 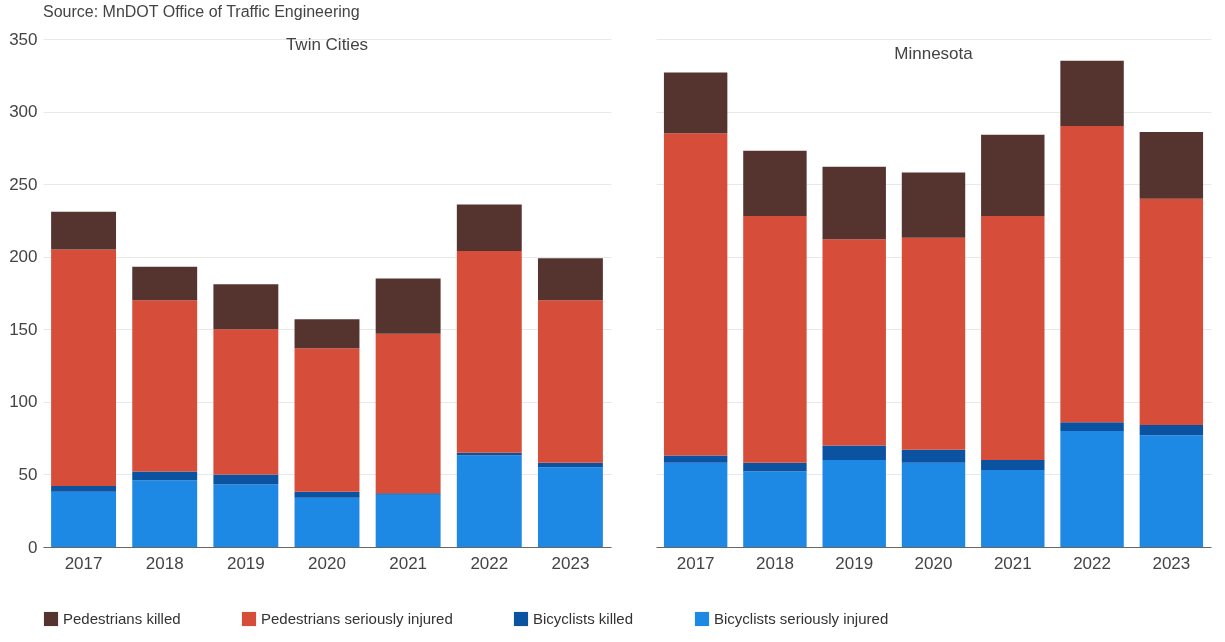 What do you see at coordinates (327, 44) in the screenshot?
I see `chart-title: Twin Cities` at bounding box center [327, 44].